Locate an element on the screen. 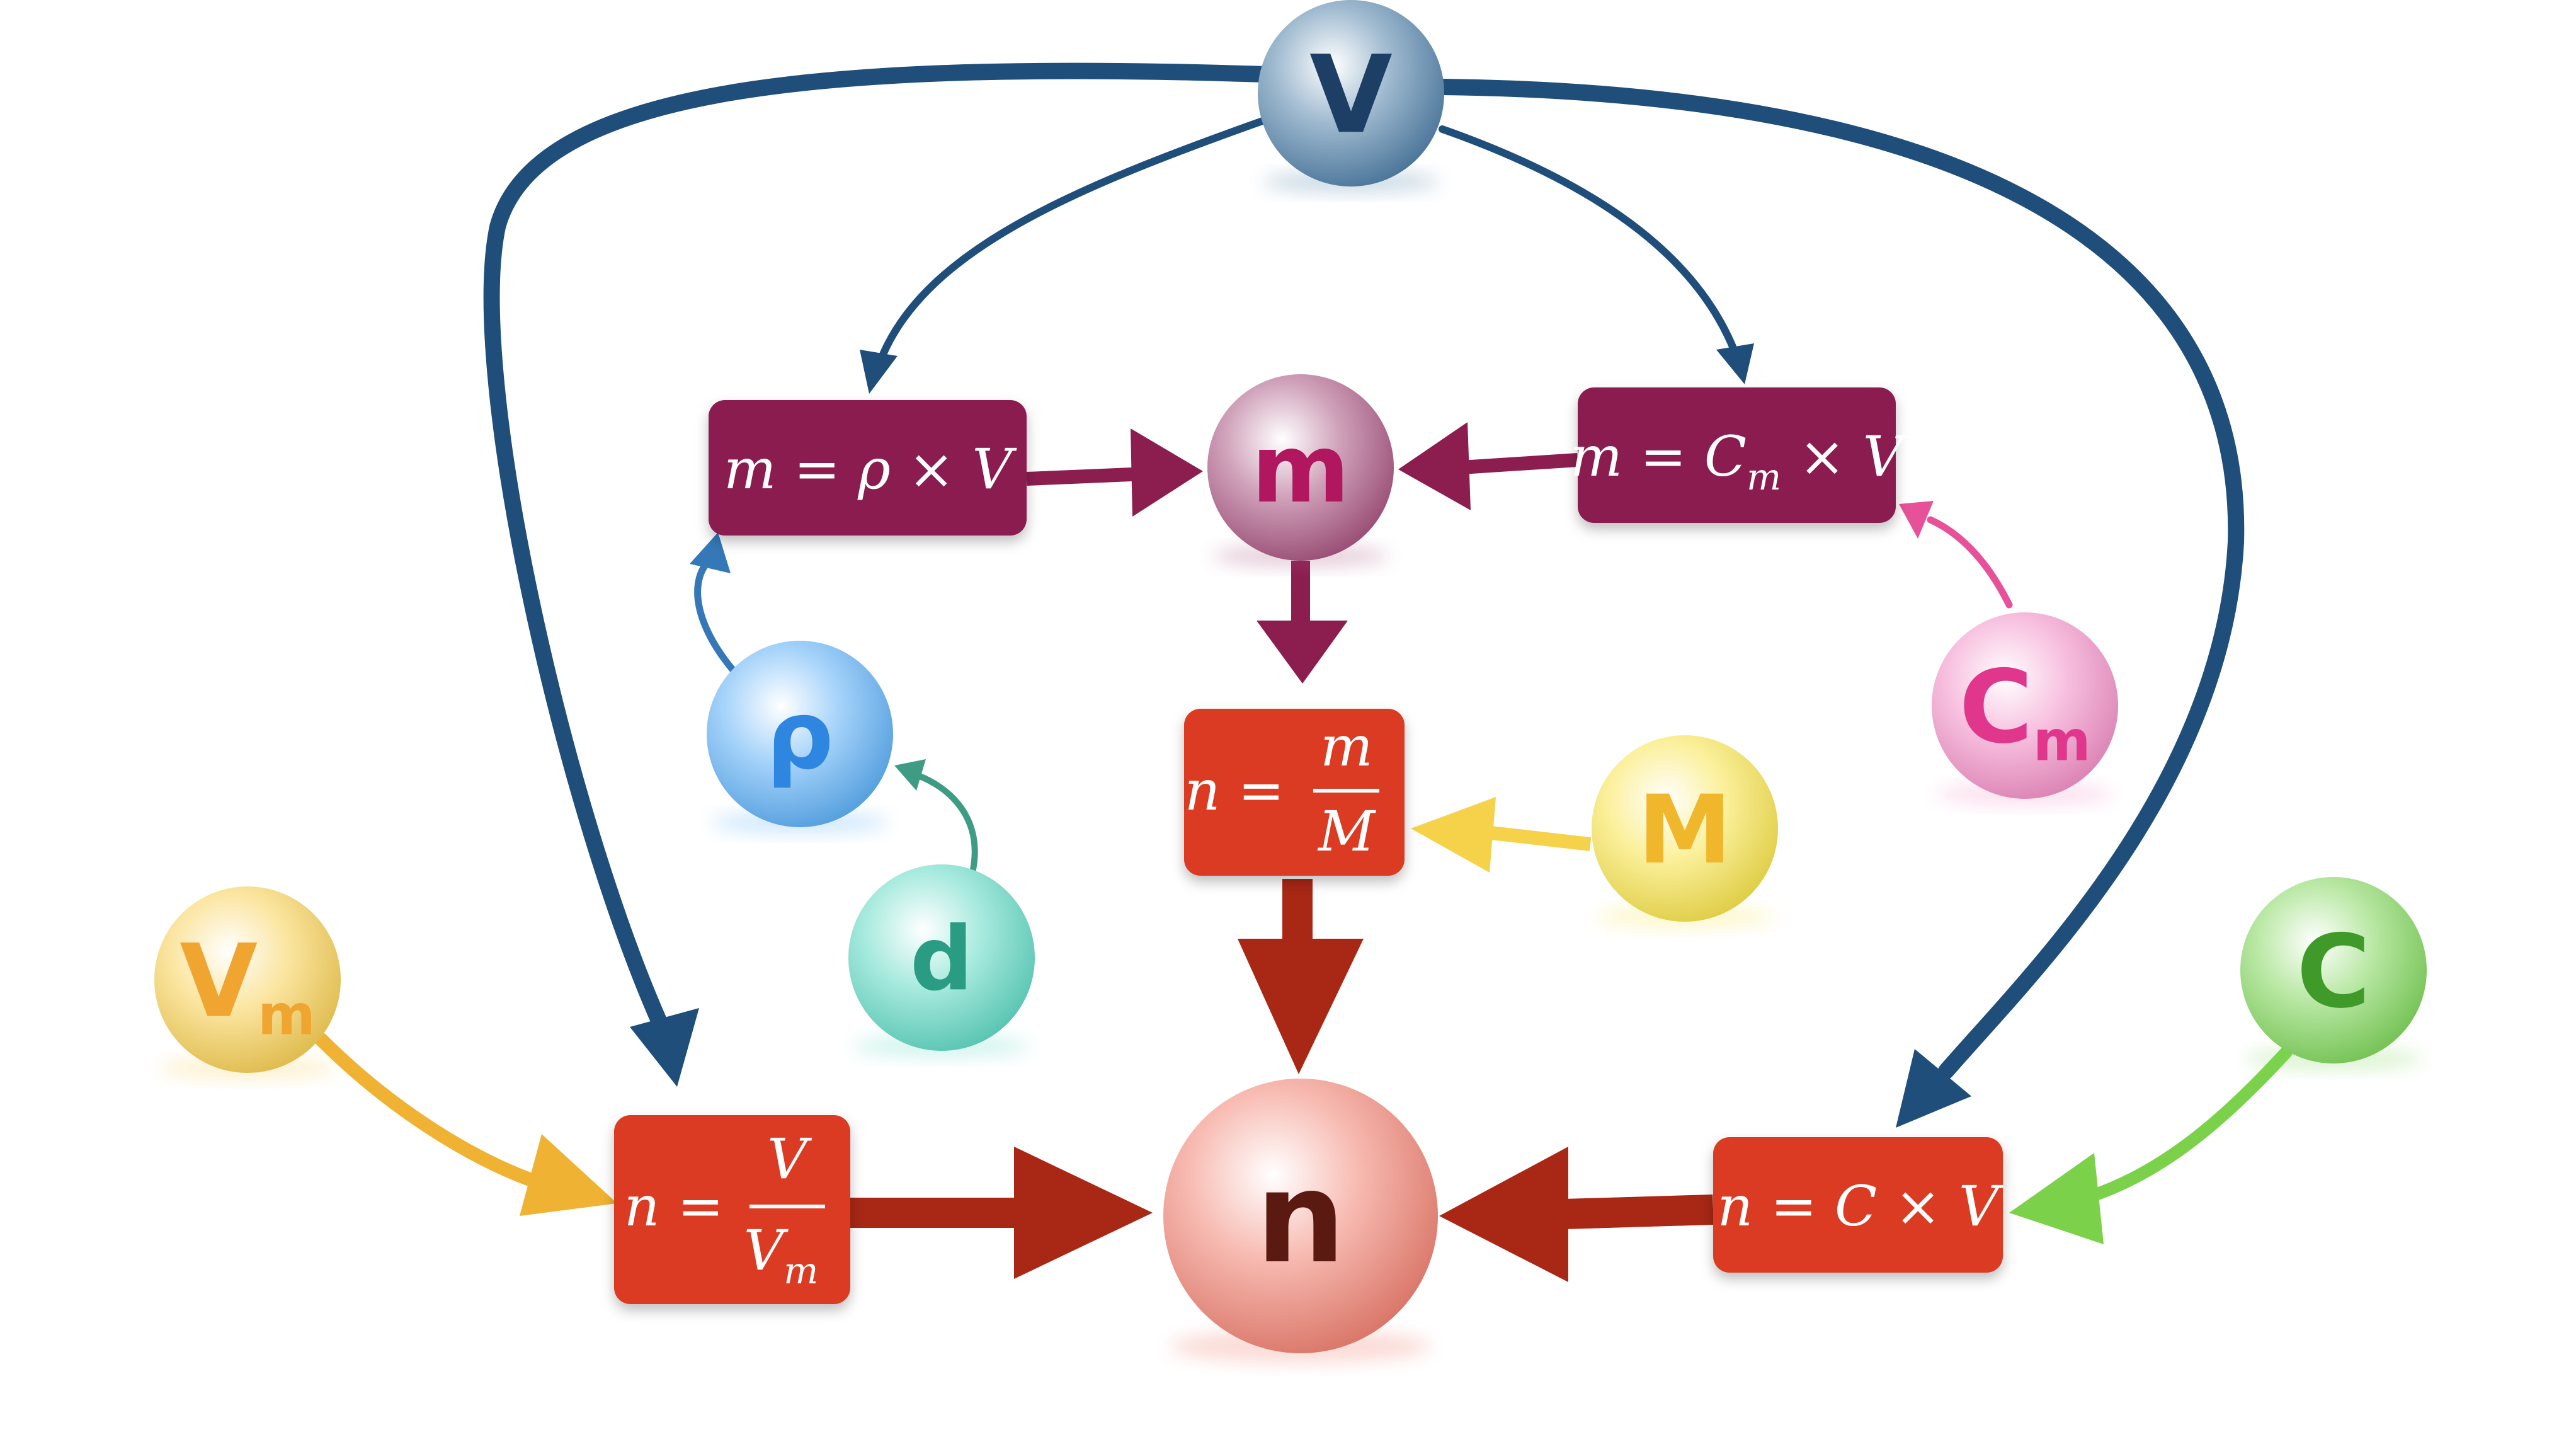 The height and width of the screenshot is (1444, 2576). node-label: d is located at coordinates (941, 959).